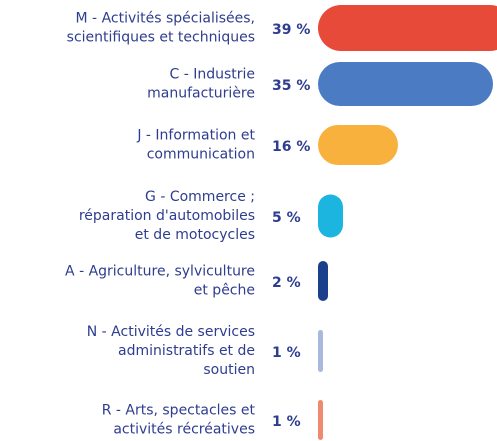 Image resolution: width=497 pixels, height=441 pixels. What do you see at coordinates (161, 38) in the screenshot?
I see `category-label: scientifiques et techniques` at bounding box center [161, 38].